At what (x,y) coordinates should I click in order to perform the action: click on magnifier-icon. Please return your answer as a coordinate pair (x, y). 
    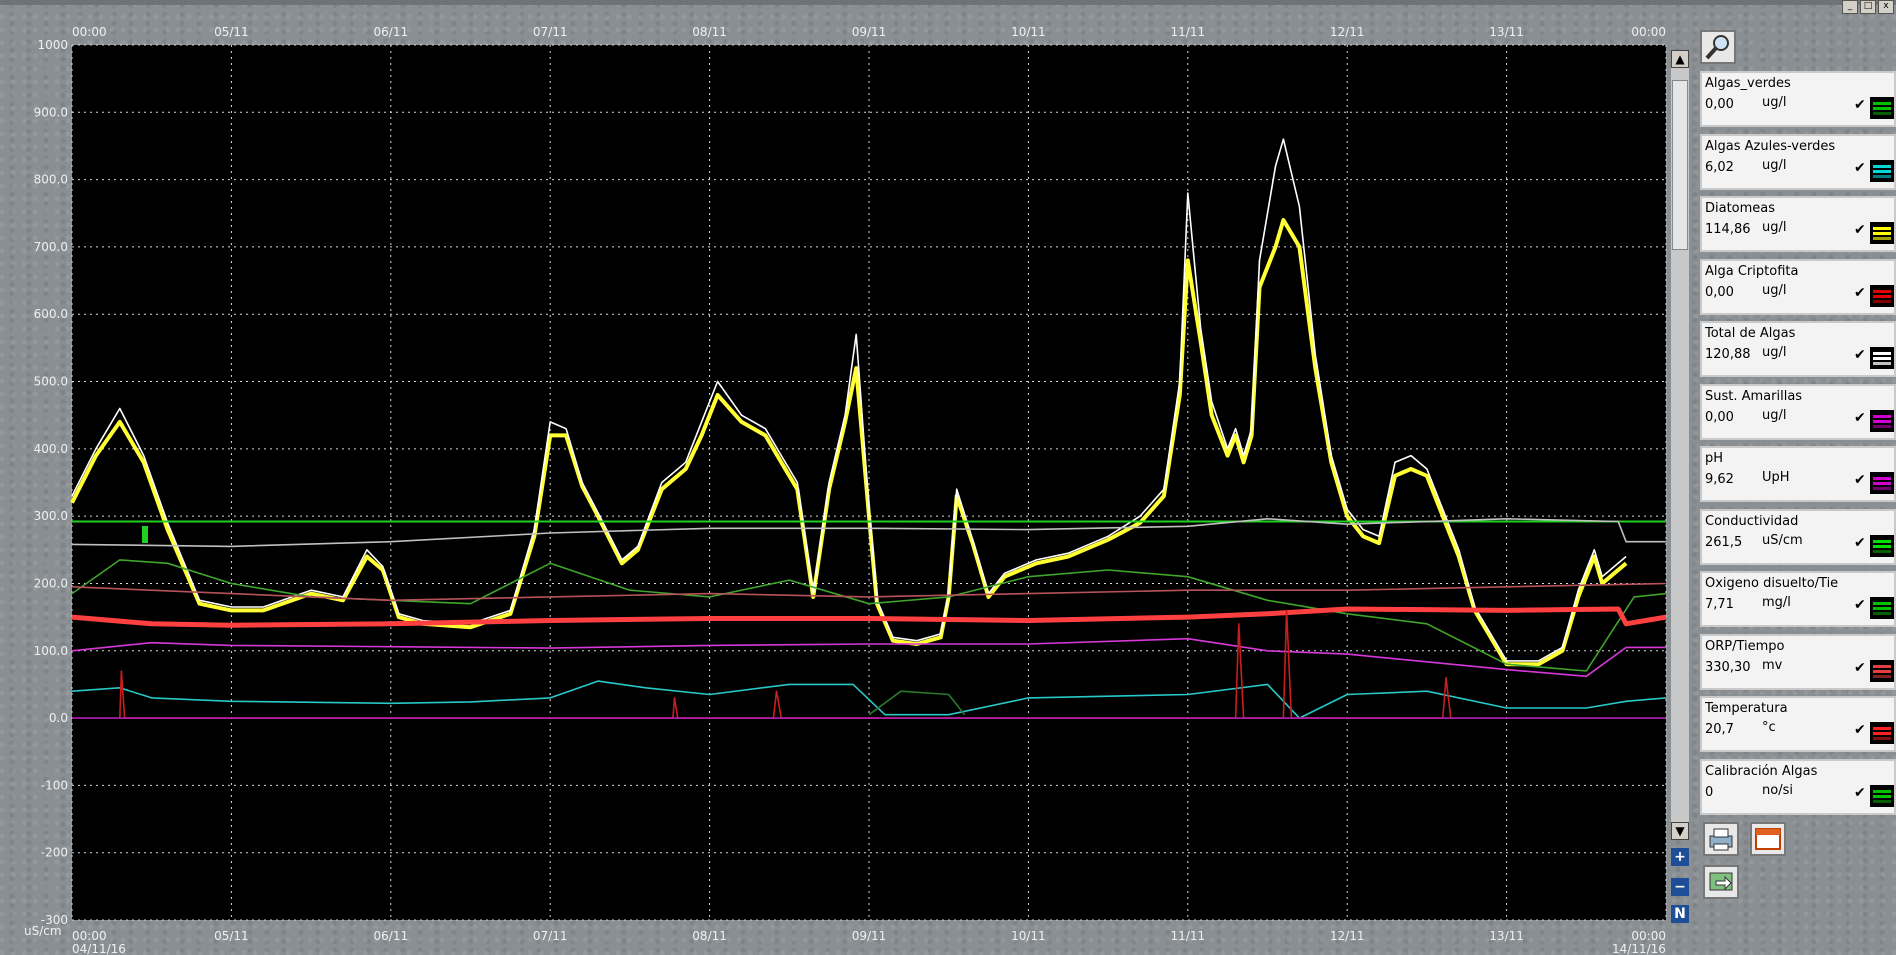
    Looking at the image, I should click on (1717, 47).